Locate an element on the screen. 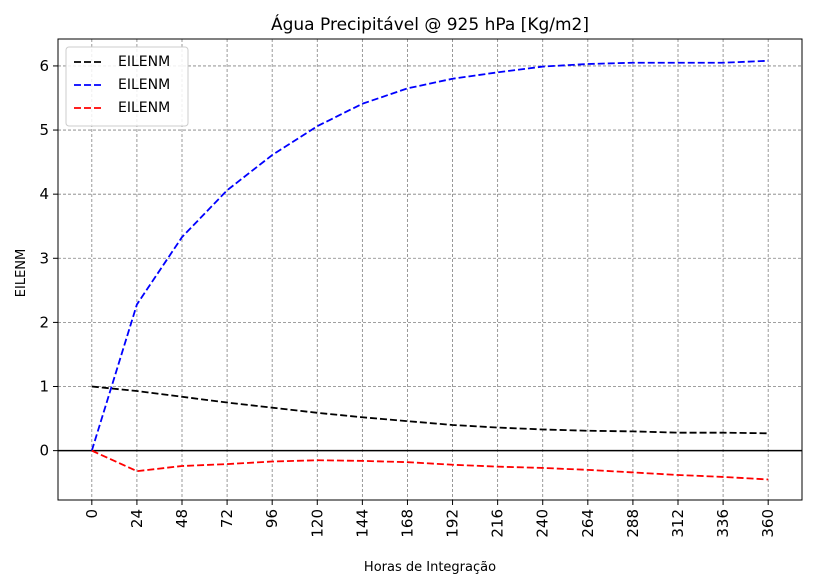  y-axis-label: EILENM is located at coordinates (21, 273).